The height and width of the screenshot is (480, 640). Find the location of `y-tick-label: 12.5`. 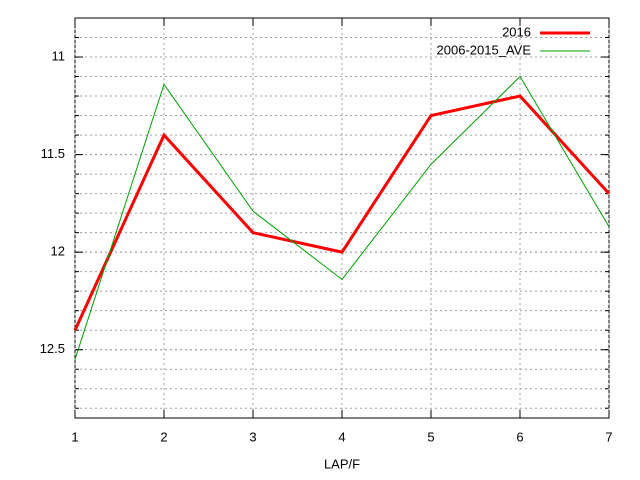

y-tick-label: 12.5 is located at coordinates (52, 348).